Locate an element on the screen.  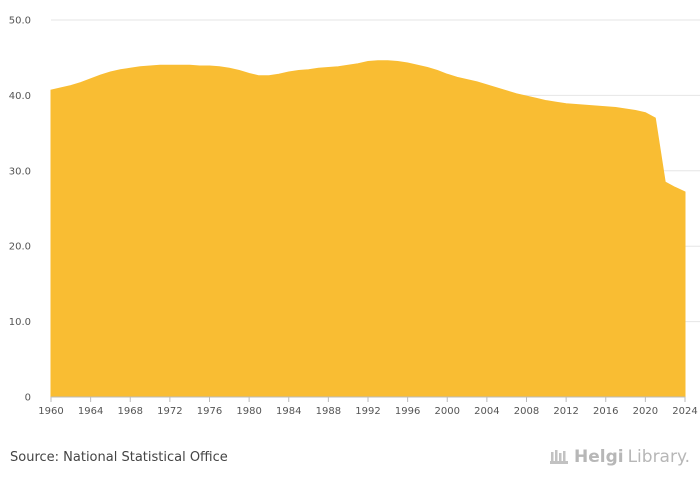
x-tick-label: 1984 is located at coordinates (288, 411).